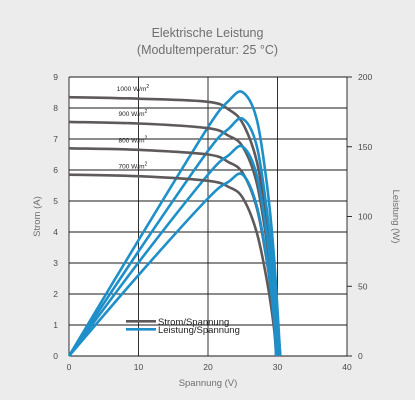 The height and width of the screenshot is (400, 415). I want to click on irradiance-label: 800 W/m2, so click(133, 139).